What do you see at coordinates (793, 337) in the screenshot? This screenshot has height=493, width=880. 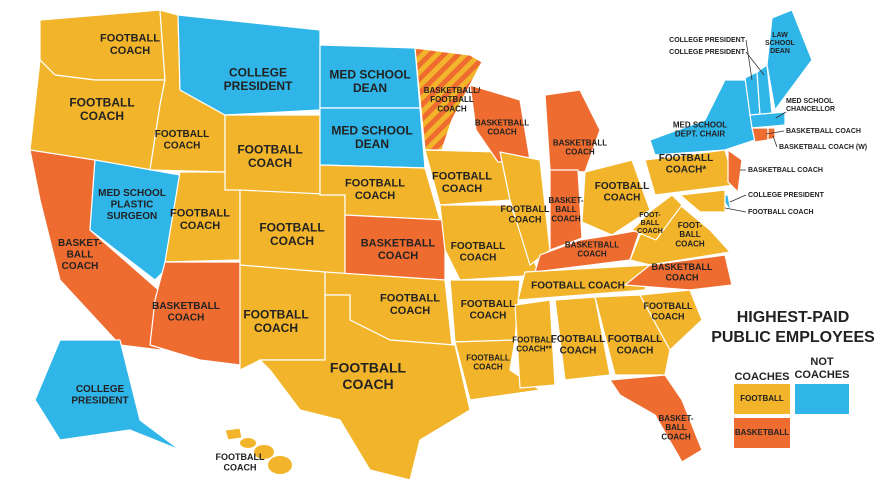 I see `legend-title: PUBLIC EMPLOYEES` at bounding box center [793, 337].